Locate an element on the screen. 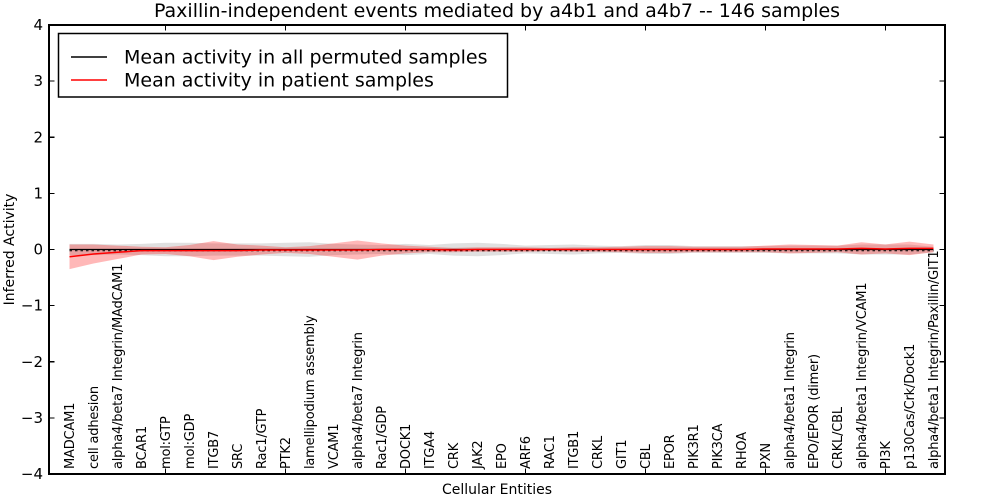  x-category-label: lamellipodium assembly is located at coordinates (310, 392).